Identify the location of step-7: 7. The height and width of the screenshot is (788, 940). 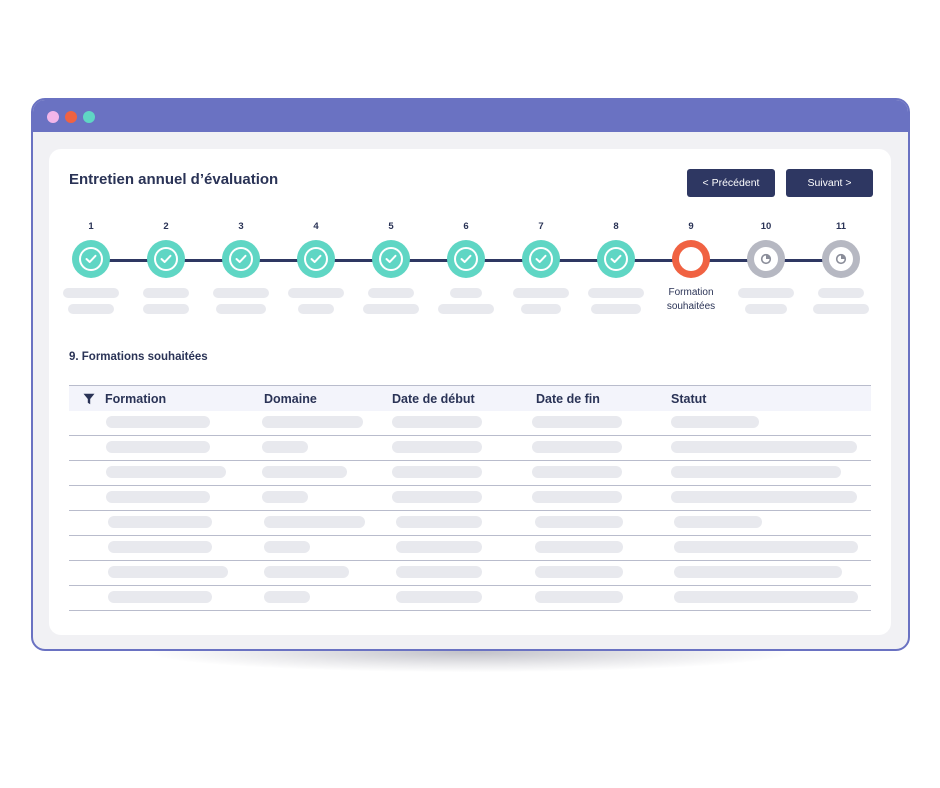
(541, 267).